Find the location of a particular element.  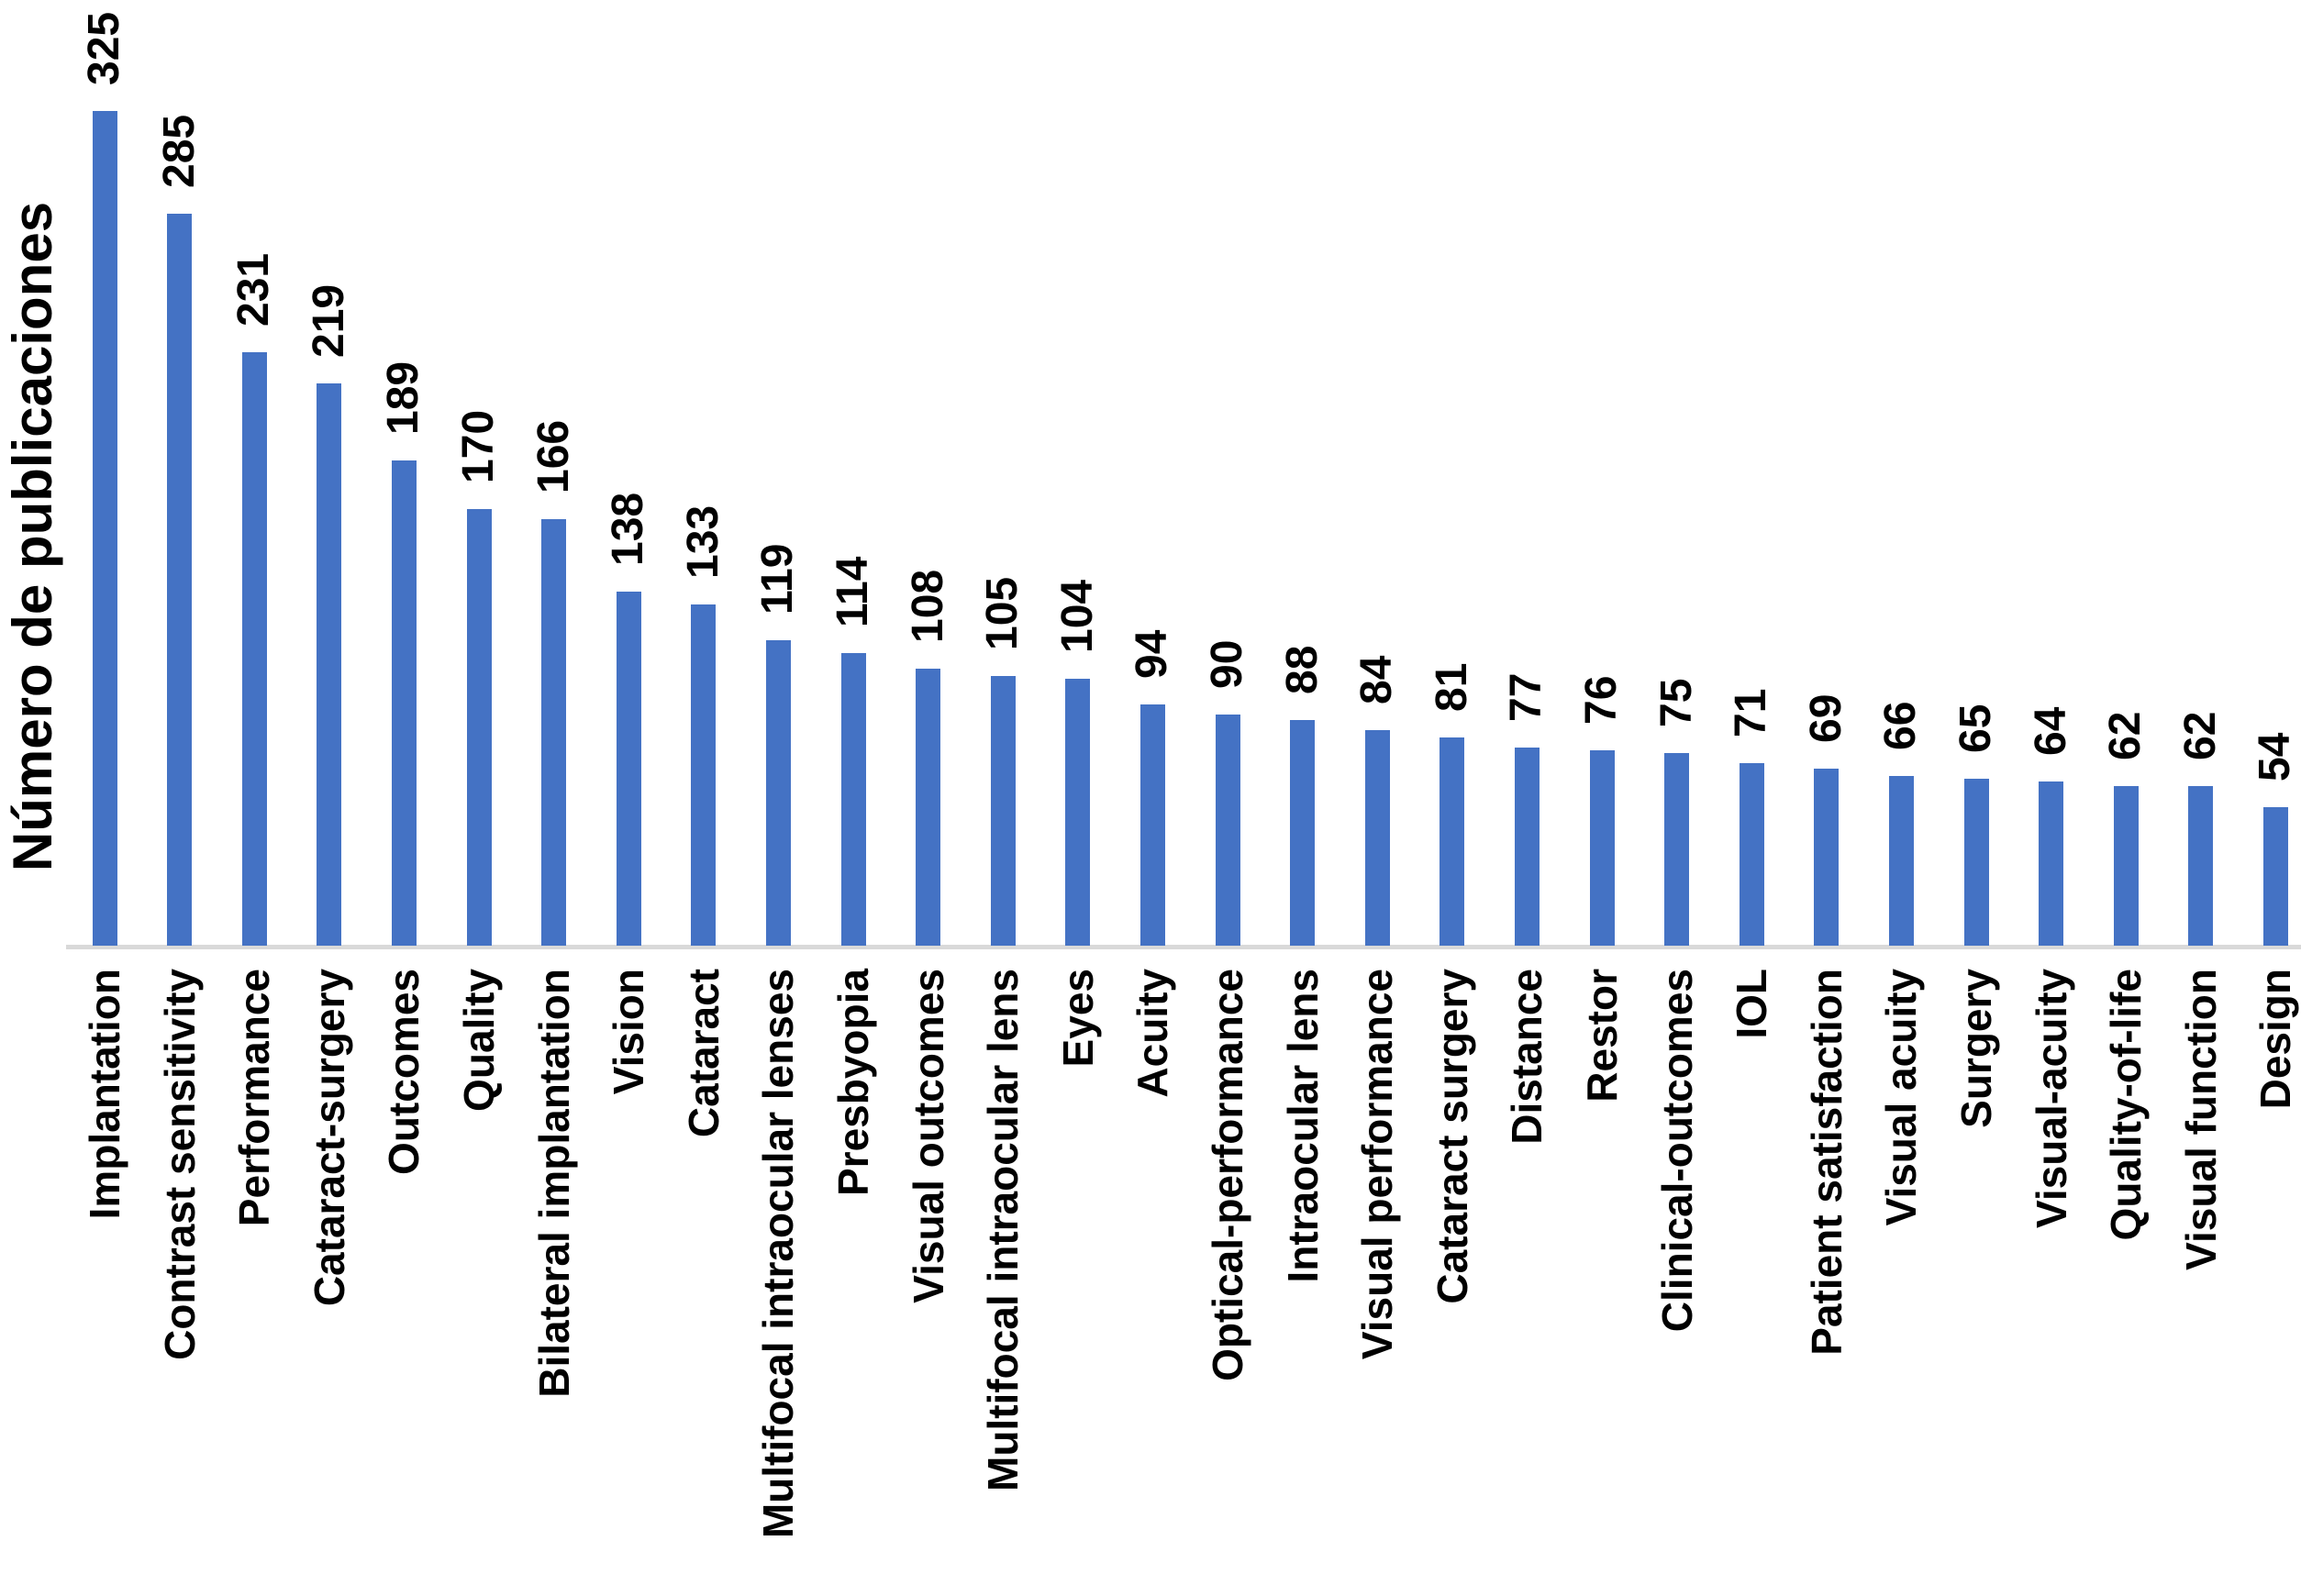

bar-category-label: Vision is located at coordinates (629, 1032).